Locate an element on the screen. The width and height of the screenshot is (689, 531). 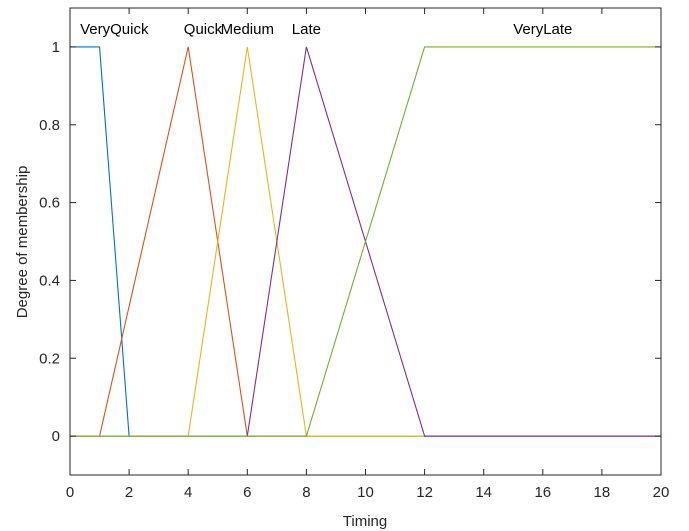
x-tick-label: 6 is located at coordinates (247, 492).